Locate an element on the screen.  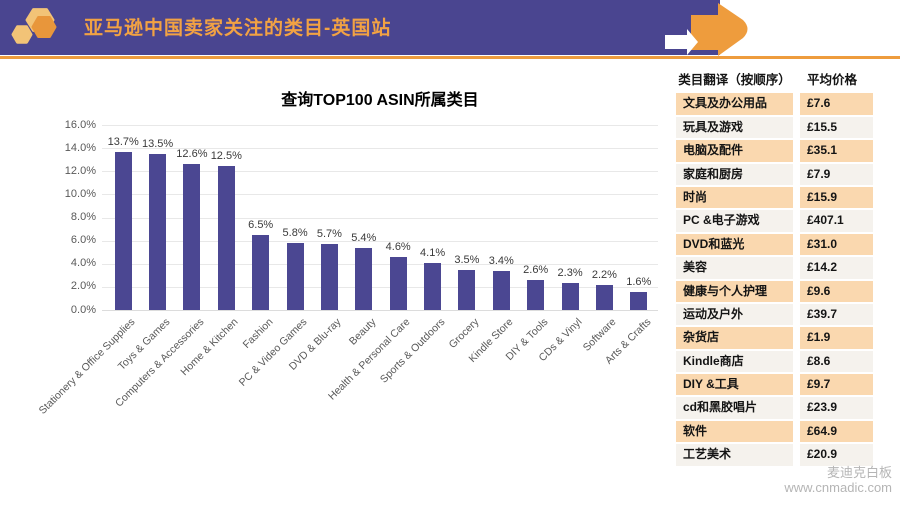
table-price-cell: £407.1 is located at coordinates (836, 221).